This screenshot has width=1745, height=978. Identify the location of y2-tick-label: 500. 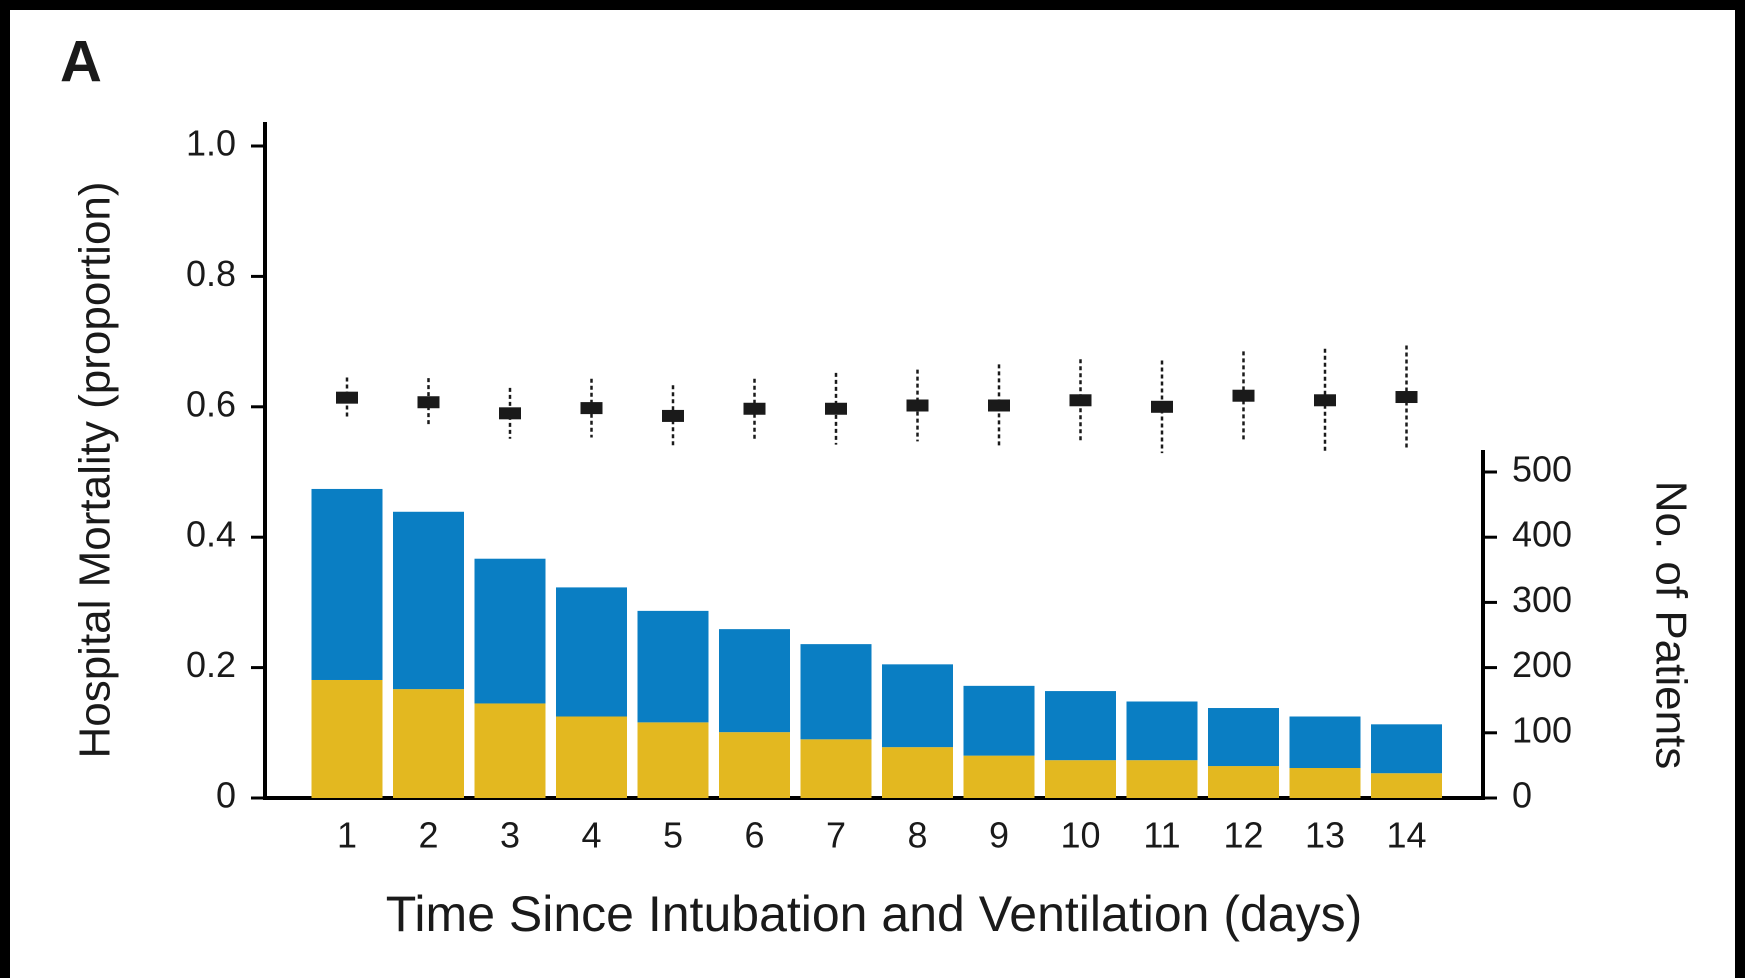
(1542, 469).